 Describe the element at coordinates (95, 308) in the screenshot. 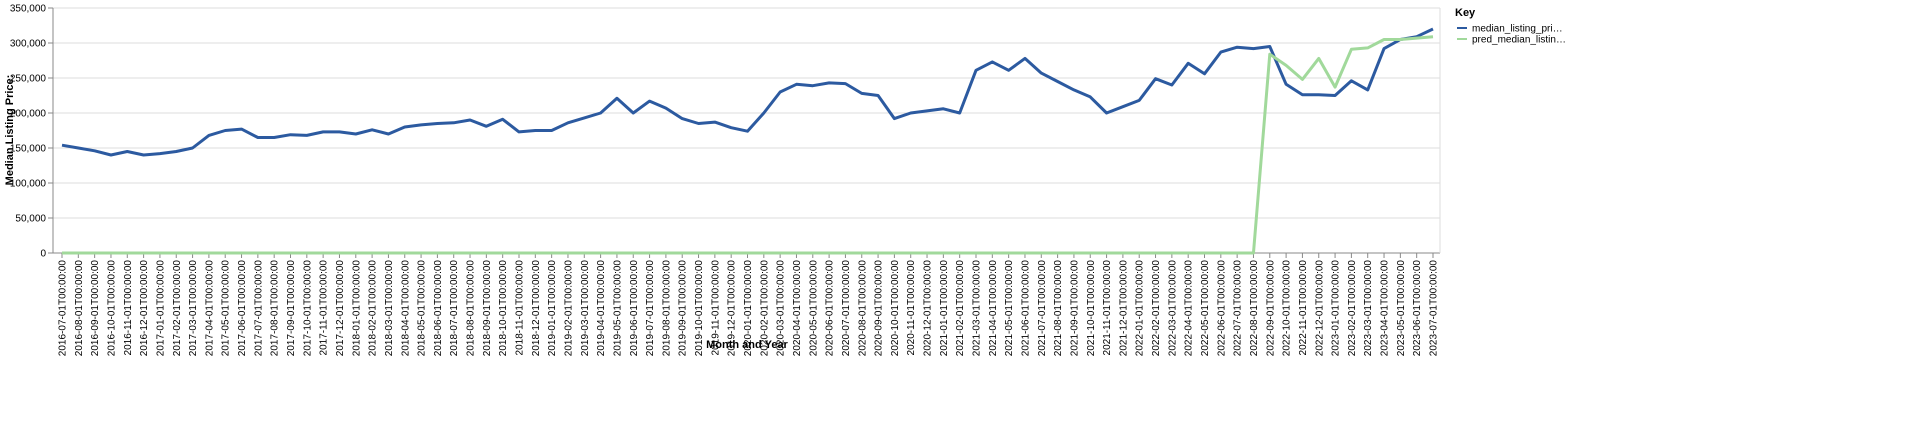

I see `x-tick-label: 2016-09-01T00:00:00` at that location.